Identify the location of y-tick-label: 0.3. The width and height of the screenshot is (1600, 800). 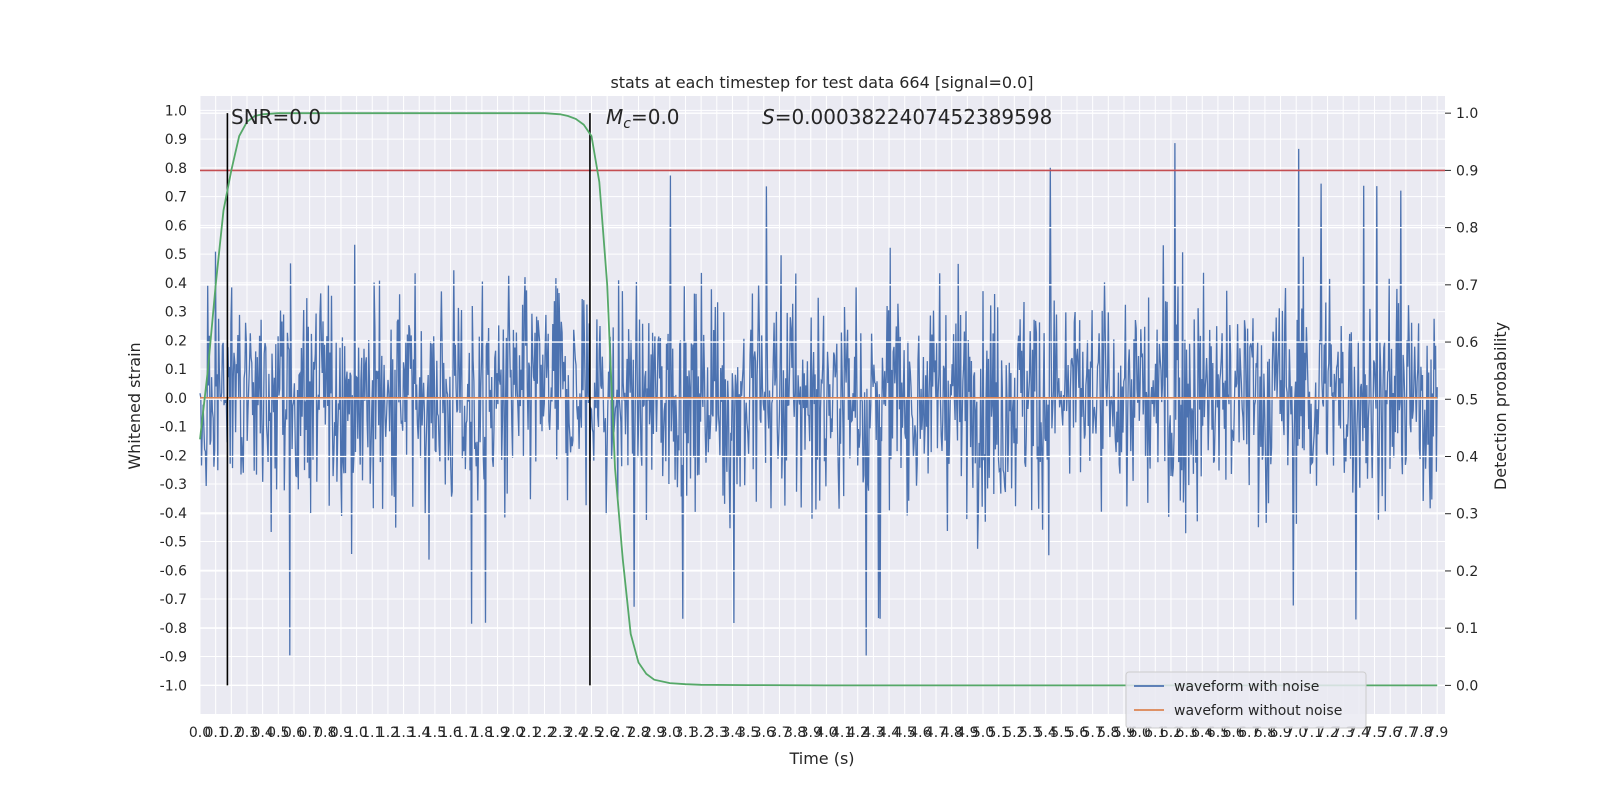
(176, 313).